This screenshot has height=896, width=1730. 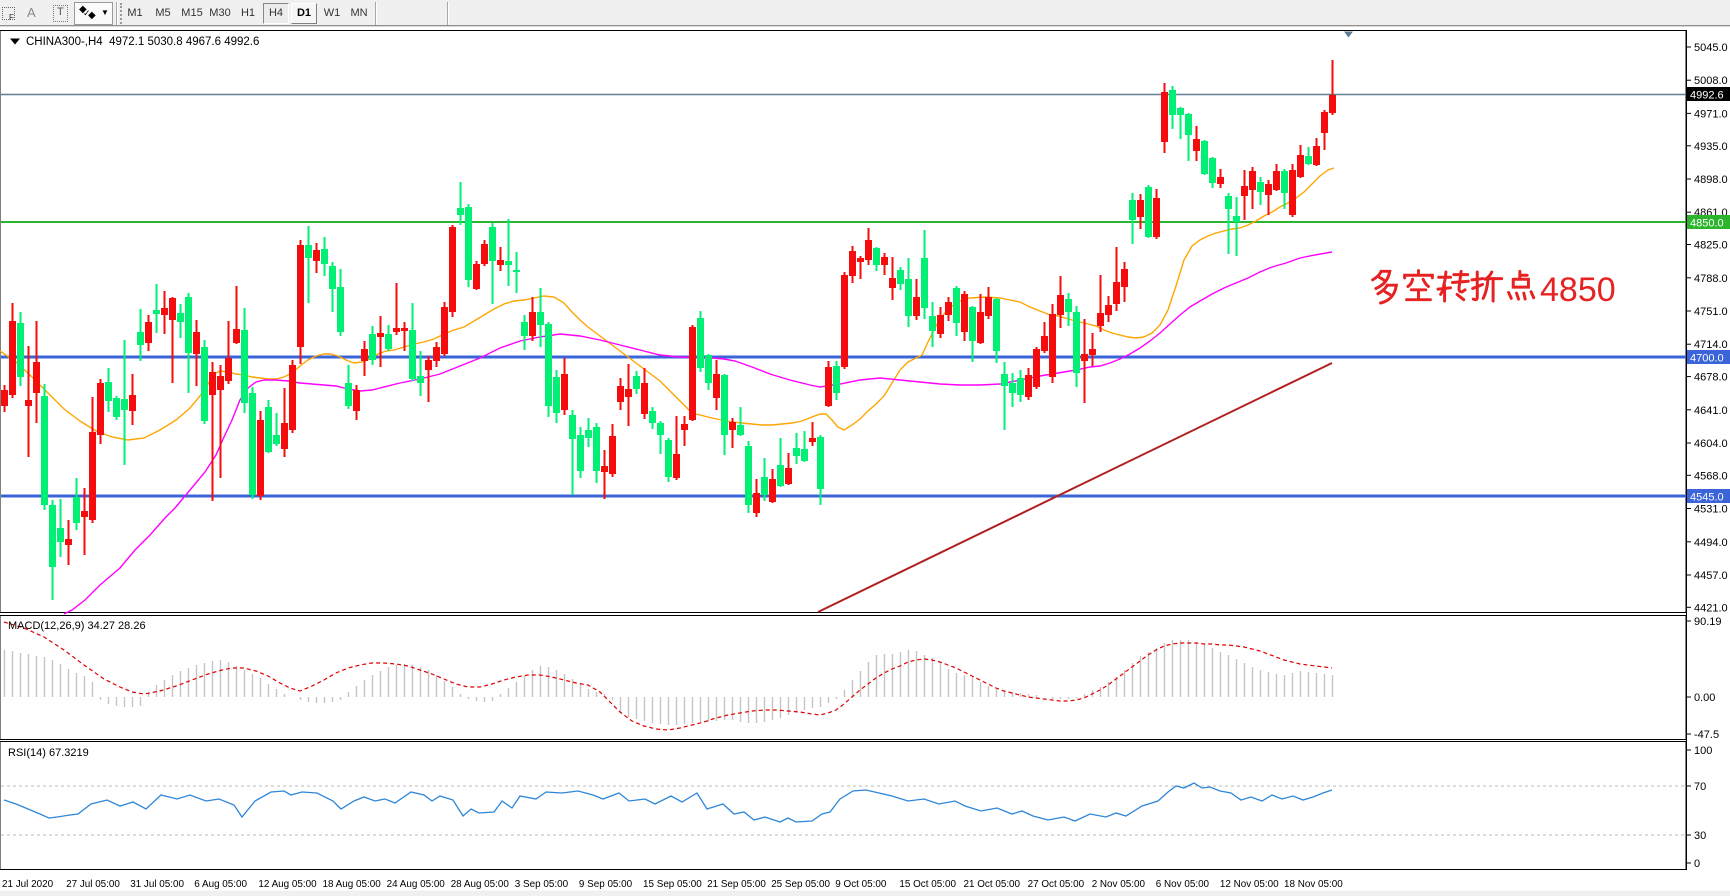 What do you see at coordinates (800, 884) in the screenshot?
I see `svg-text: 25 Sep 05:00` at bounding box center [800, 884].